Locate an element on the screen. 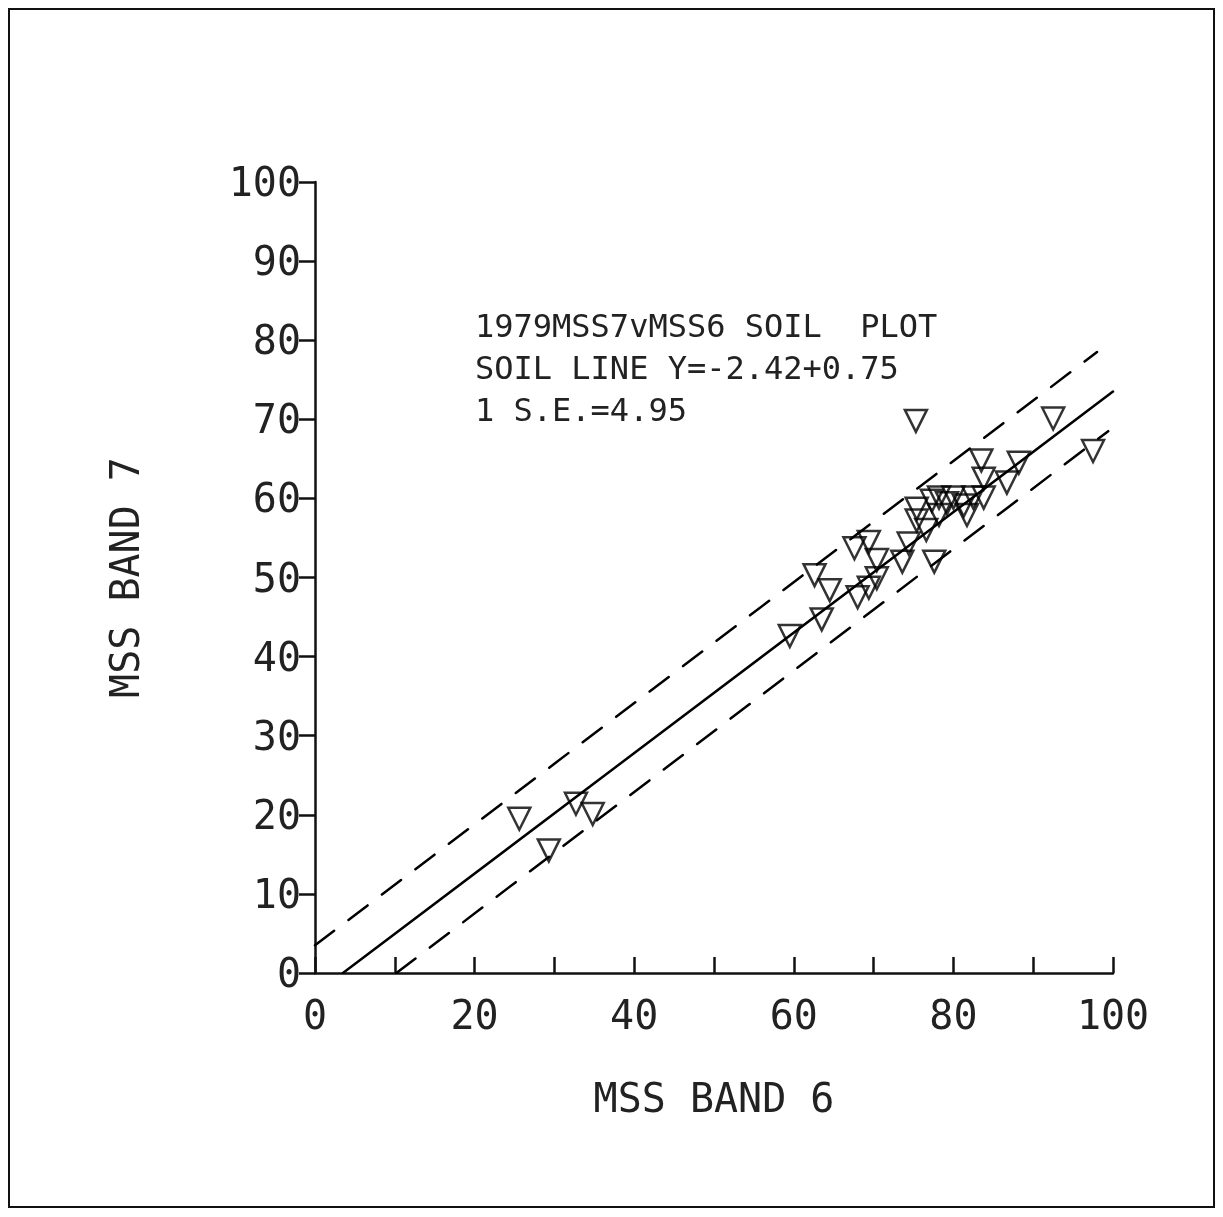 The height and width of the screenshot is (1217, 1223). x-tick-label: 80 is located at coordinates (953, 1015).